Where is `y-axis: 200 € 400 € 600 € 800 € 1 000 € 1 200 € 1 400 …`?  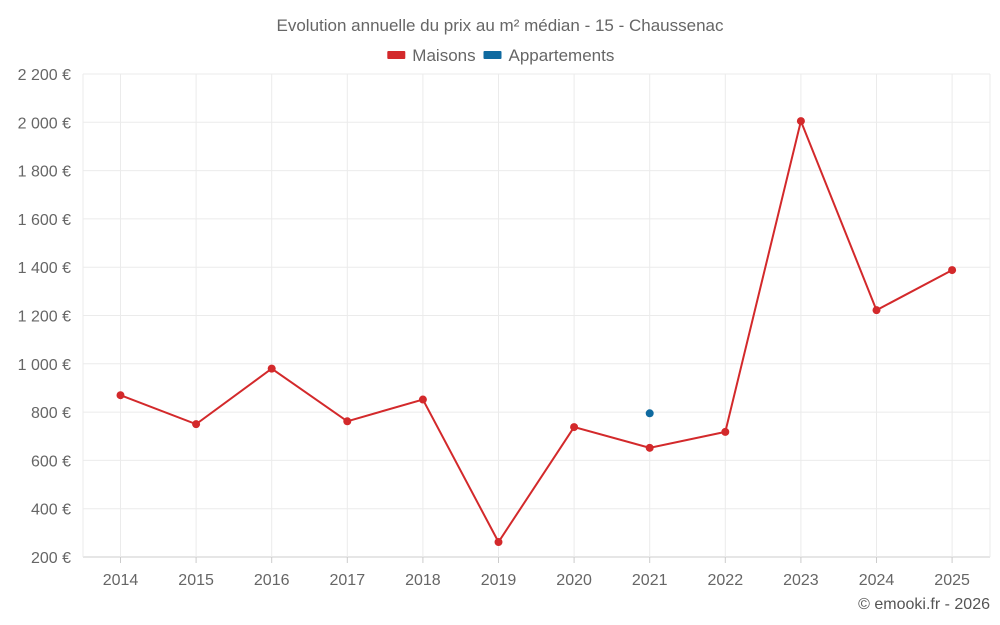 y-axis: 200 € 400 € 600 € 800 € 1 000 € 1 200 € 1 400 … is located at coordinates (44, 317).